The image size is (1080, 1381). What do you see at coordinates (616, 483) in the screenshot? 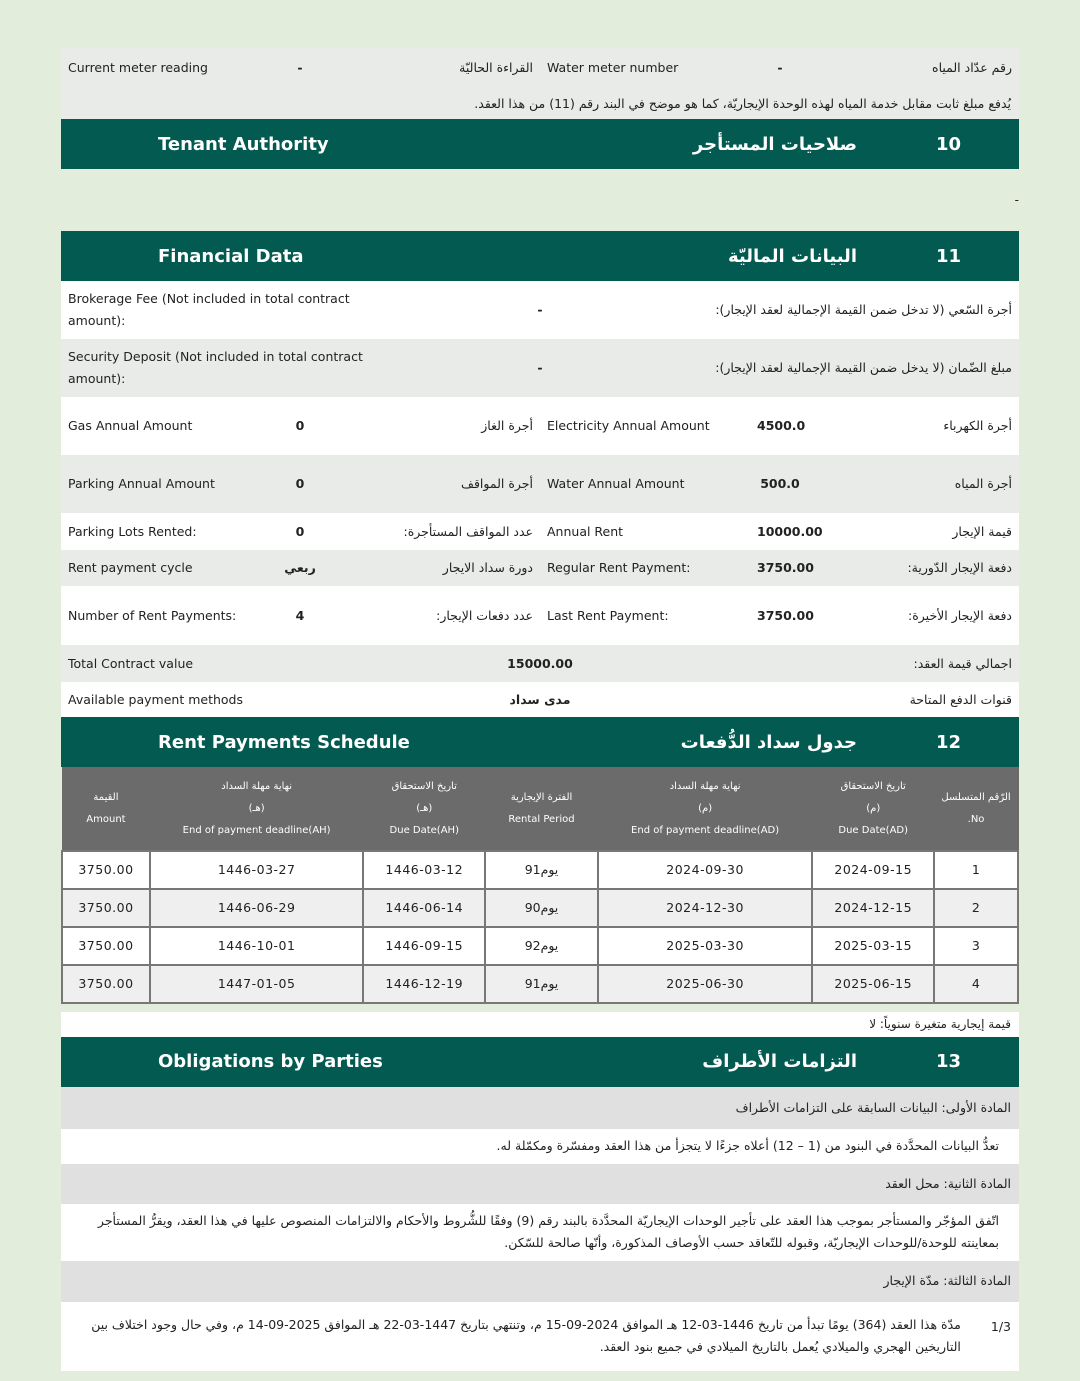
I see `label-en: Water Annual Amount` at bounding box center [616, 483].